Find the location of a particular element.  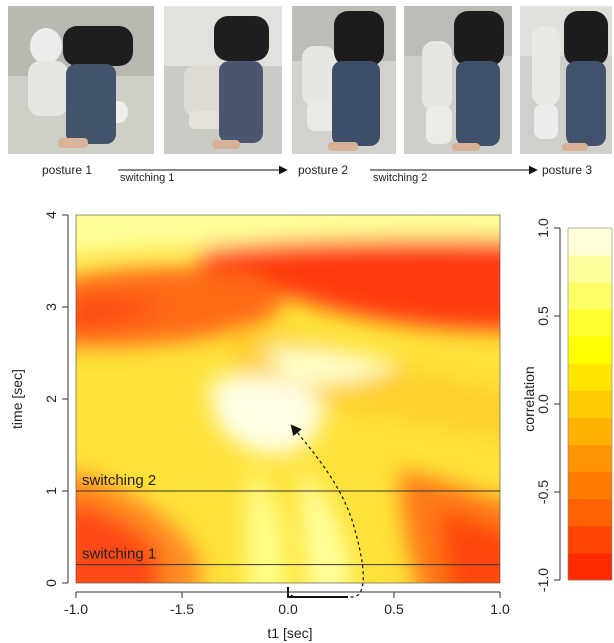

y-tick-label: 0 is located at coordinates (51, 583).